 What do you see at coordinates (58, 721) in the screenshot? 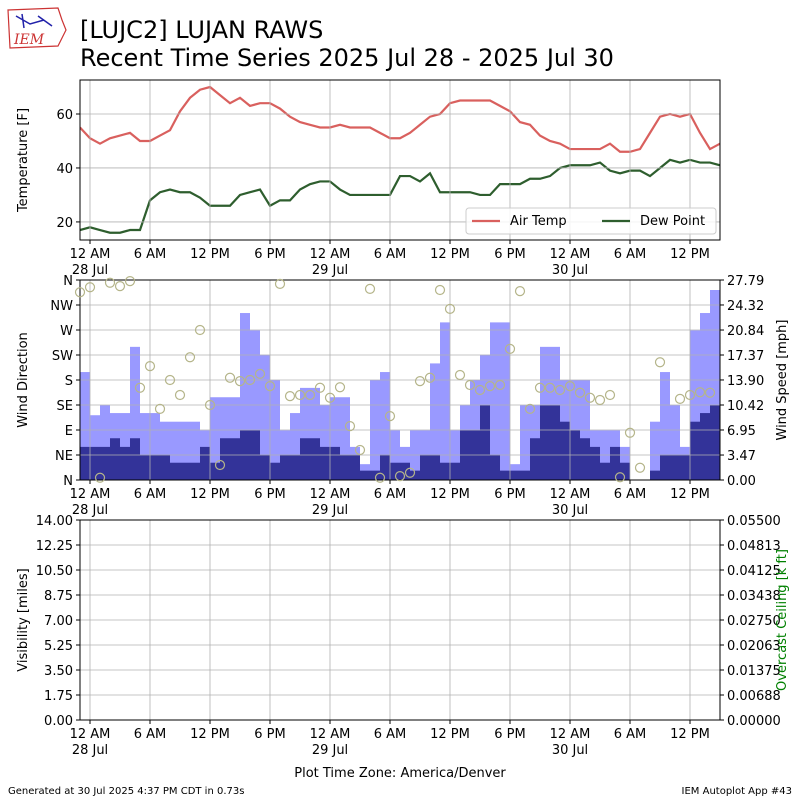
I see `y-tick-label: 0.00` at bounding box center [58, 721].